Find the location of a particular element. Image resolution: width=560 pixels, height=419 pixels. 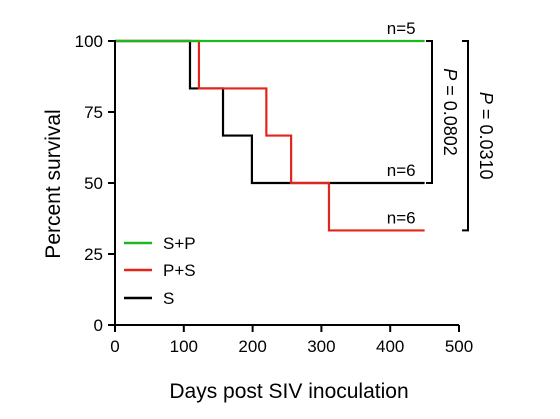

n-label: n=5 is located at coordinates (401, 28).